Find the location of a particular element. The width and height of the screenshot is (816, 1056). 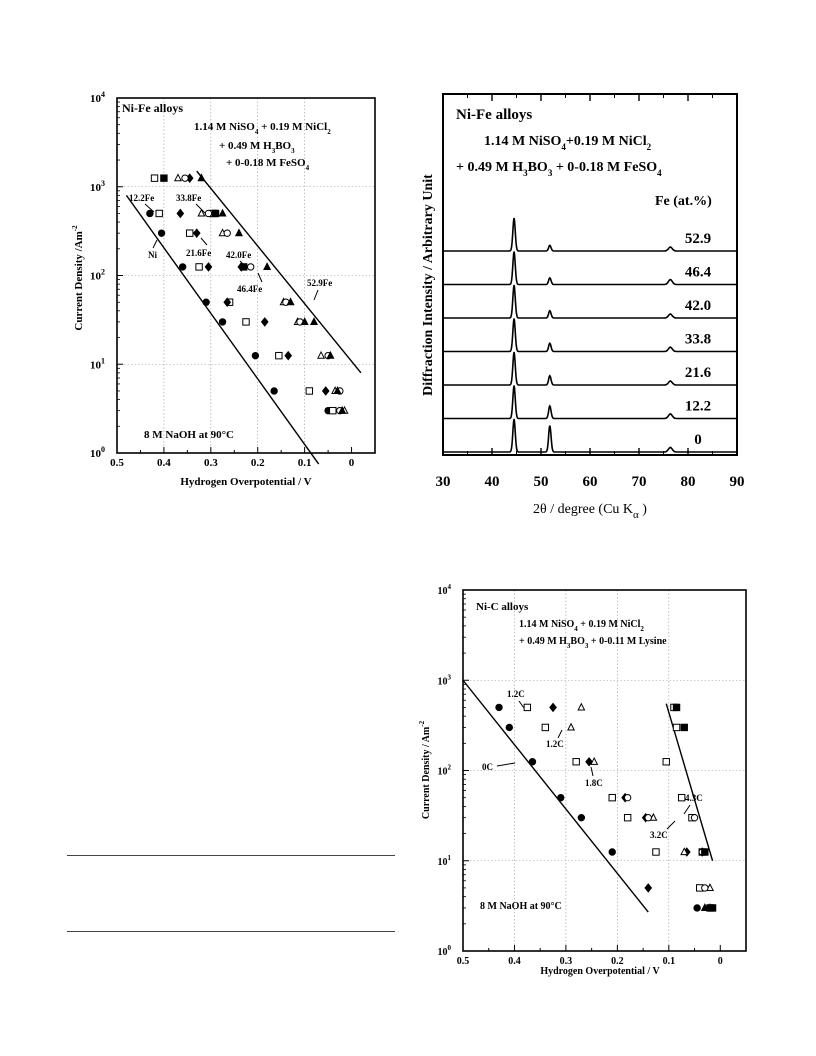

x-tick-label: 0.4 is located at coordinates (514, 961).